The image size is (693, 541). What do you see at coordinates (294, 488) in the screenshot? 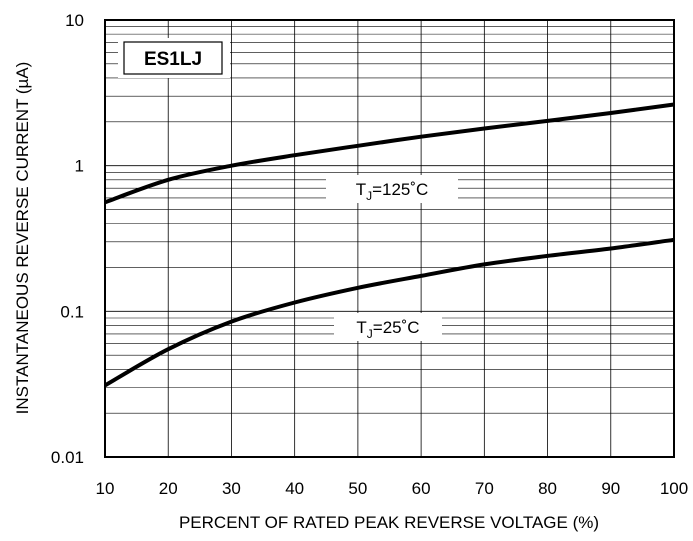
I see `x-tick-label: 40` at bounding box center [294, 488].